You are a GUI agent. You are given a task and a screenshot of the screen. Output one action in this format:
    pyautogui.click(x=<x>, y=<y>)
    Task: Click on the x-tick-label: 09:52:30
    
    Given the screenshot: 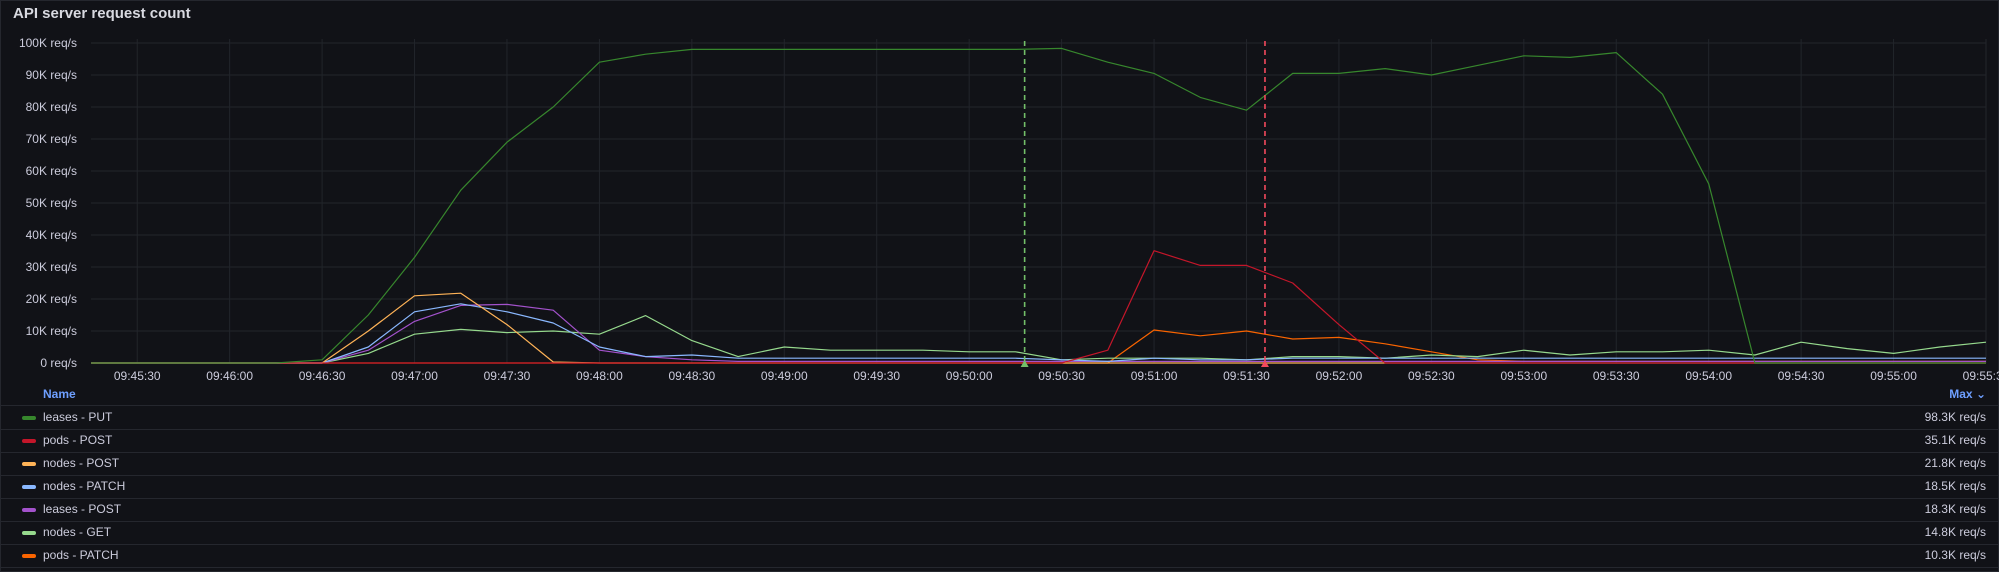 What is the action you would take?
    pyautogui.click(x=1431, y=376)
    